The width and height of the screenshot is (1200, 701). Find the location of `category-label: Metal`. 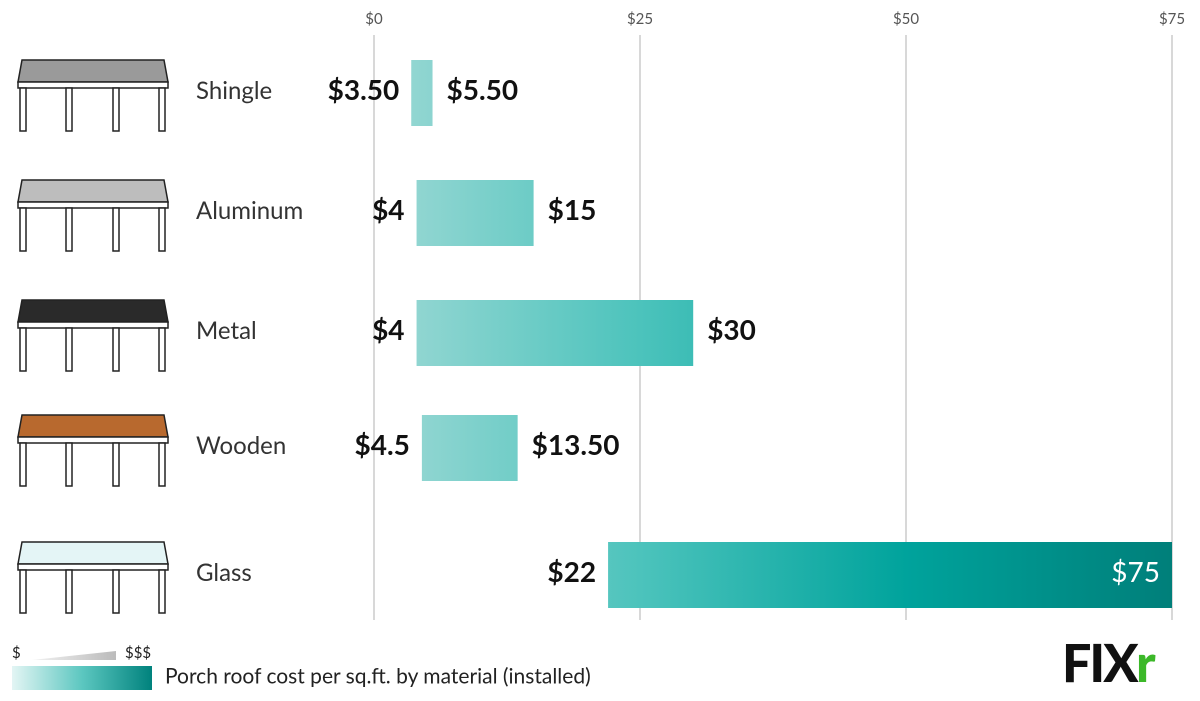

category-label: Metal is located at coordinates (226, 330).